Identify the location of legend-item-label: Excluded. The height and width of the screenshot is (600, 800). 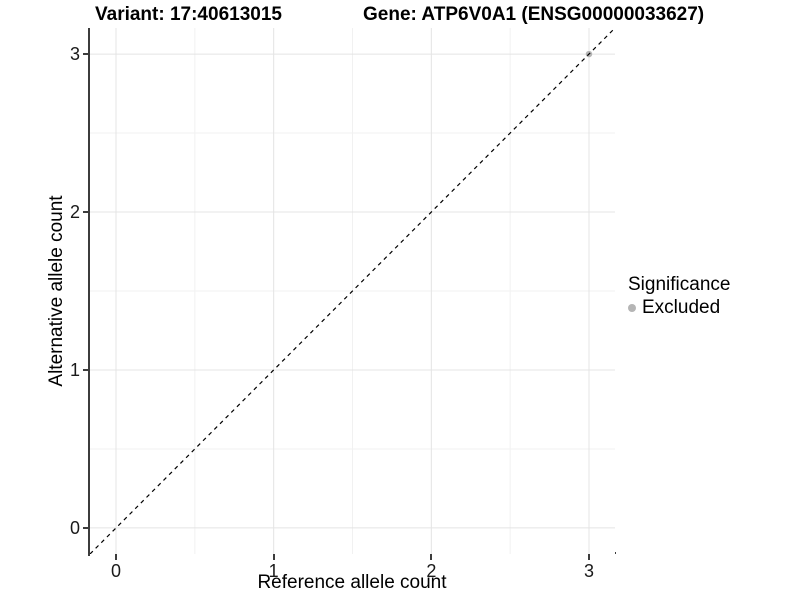
(681, 307).